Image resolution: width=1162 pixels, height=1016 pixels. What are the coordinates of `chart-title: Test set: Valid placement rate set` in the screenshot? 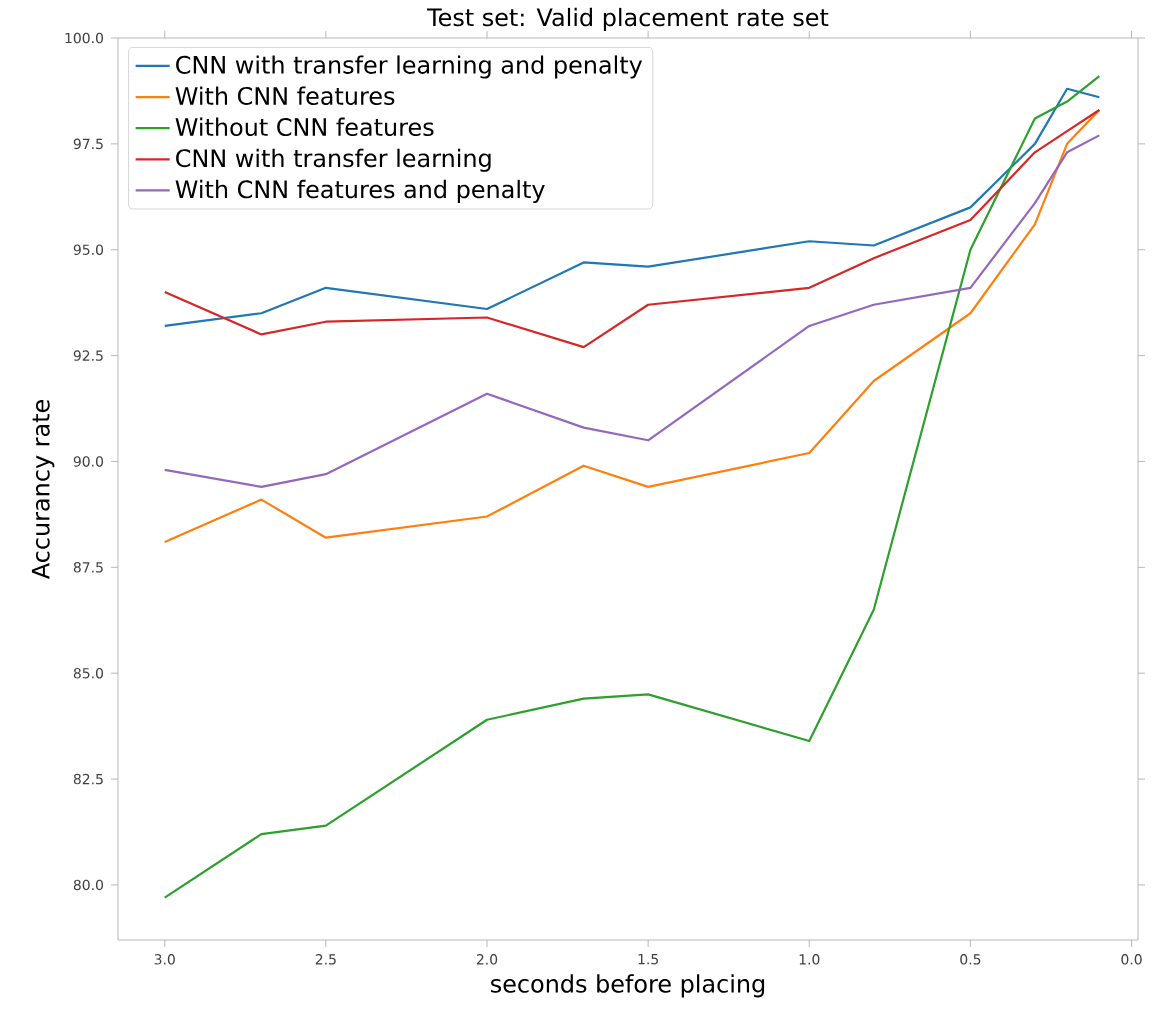 It's located at (628, 19).